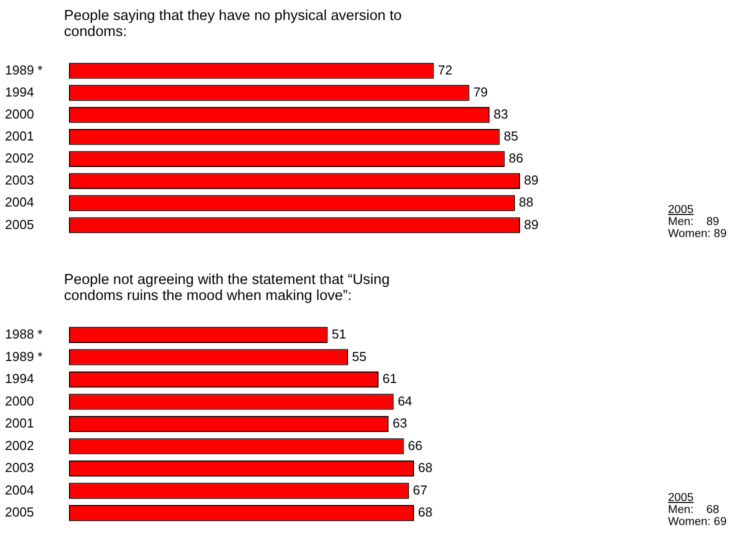  I want to click on data-label: 67, so click(420, 490).